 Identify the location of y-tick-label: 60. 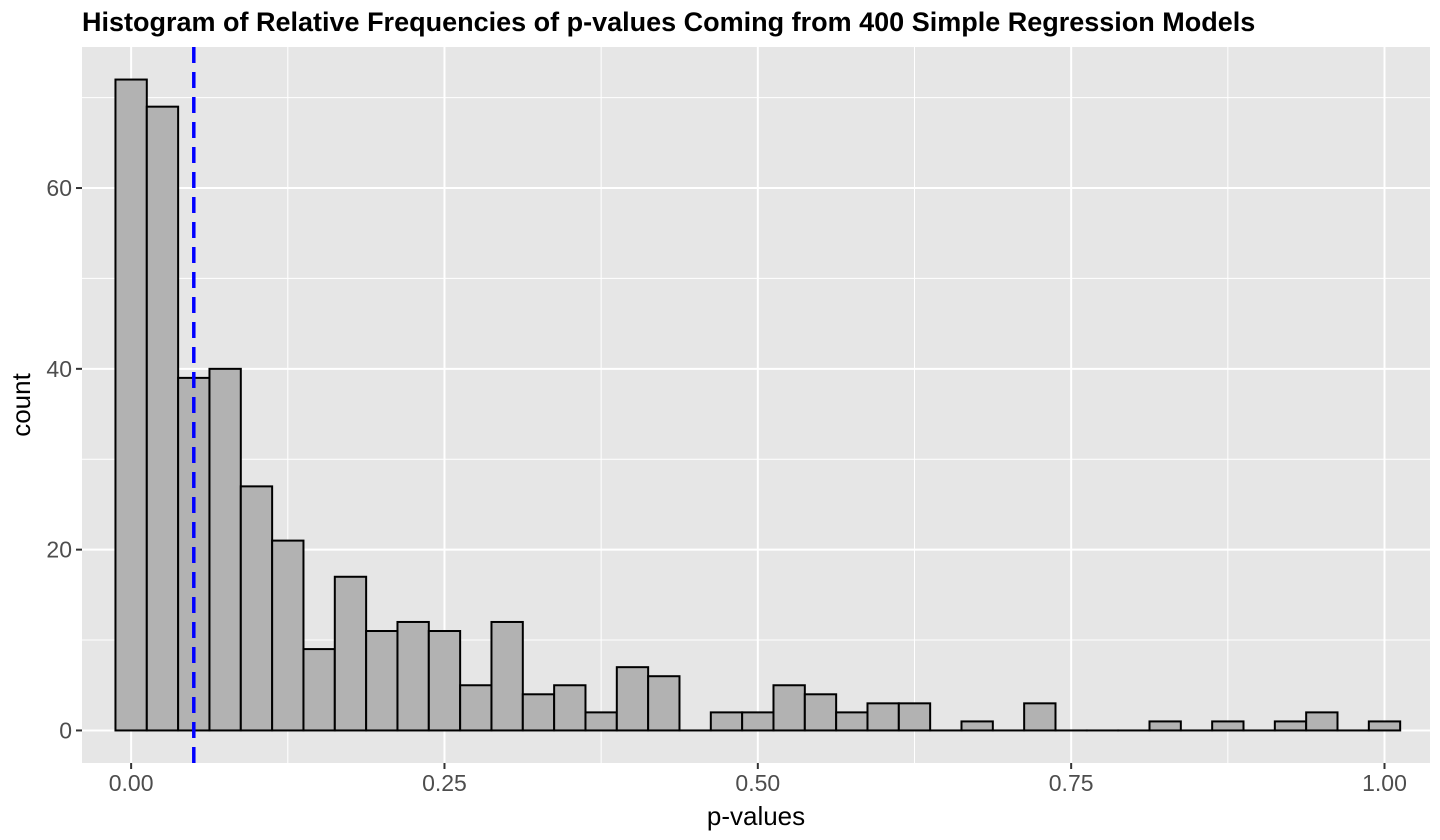
(59, 188).